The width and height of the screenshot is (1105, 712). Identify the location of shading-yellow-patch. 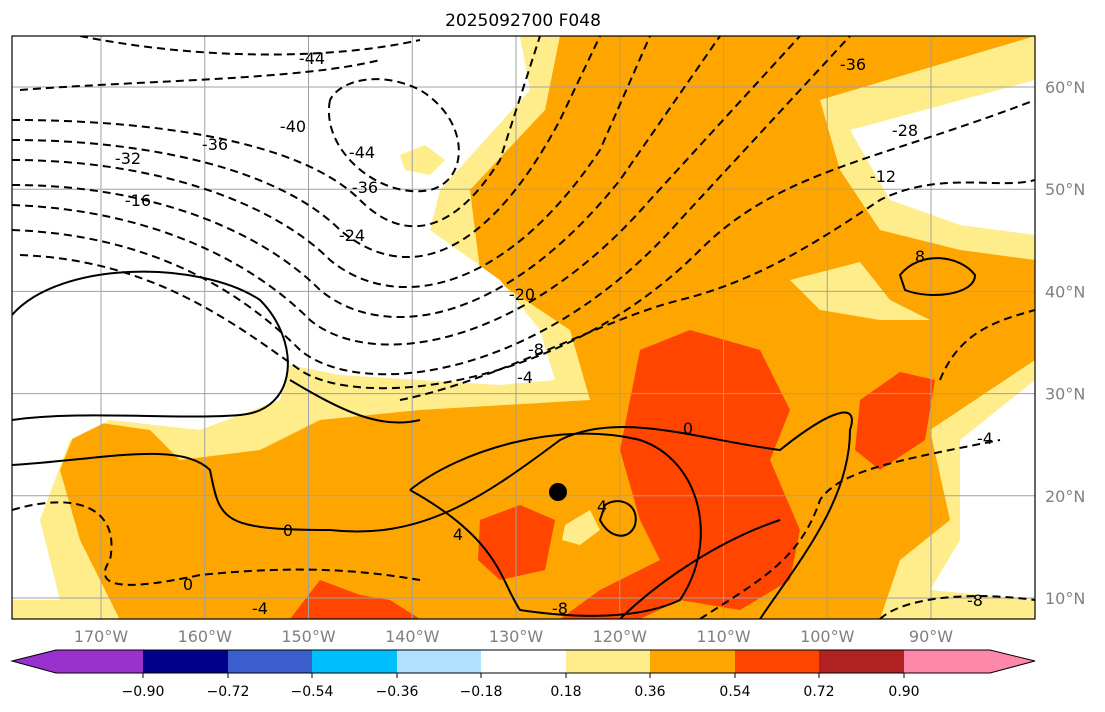
(581, 527).